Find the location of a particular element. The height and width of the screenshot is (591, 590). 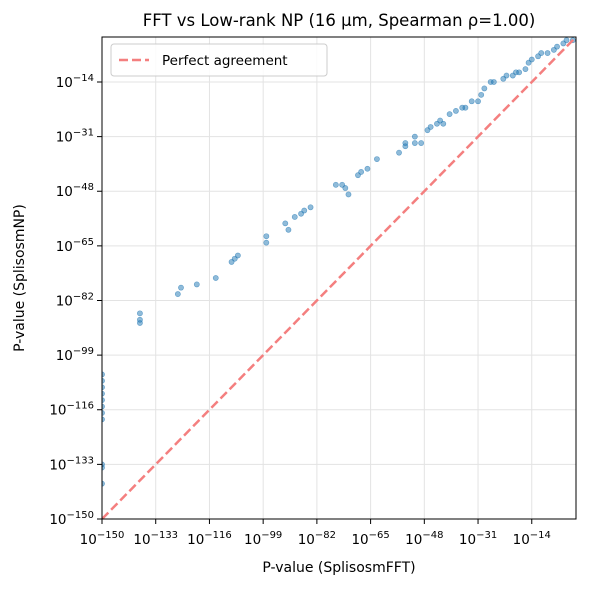

x-tick-label: 10−31 is located at coordinates (478, 539).